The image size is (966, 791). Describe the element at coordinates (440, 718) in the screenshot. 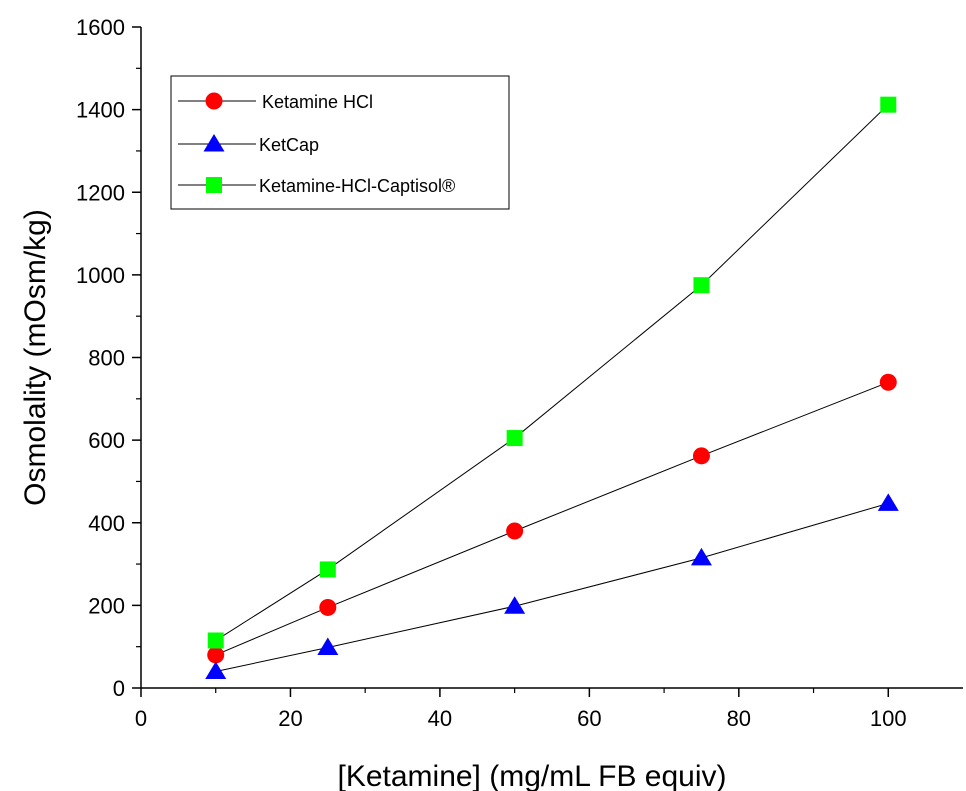

I see `x-tick-label: 40` at that location.